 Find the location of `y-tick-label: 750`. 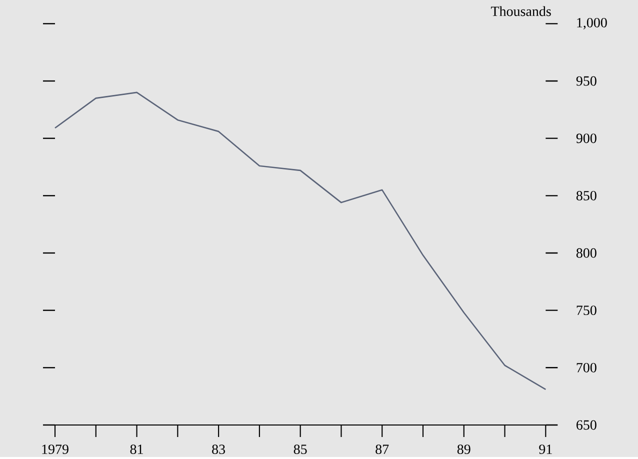

y-tick-label: 750 is located at coordinates (586, 311).